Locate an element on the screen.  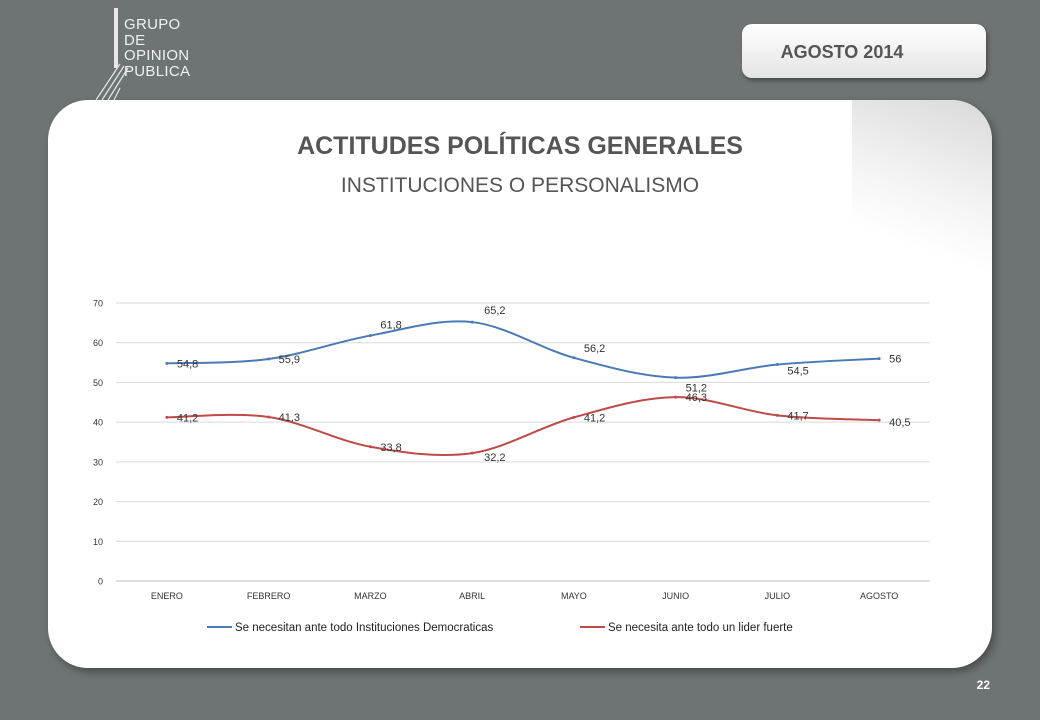
data-label: 46,3 is located at coordinates (696, 398).